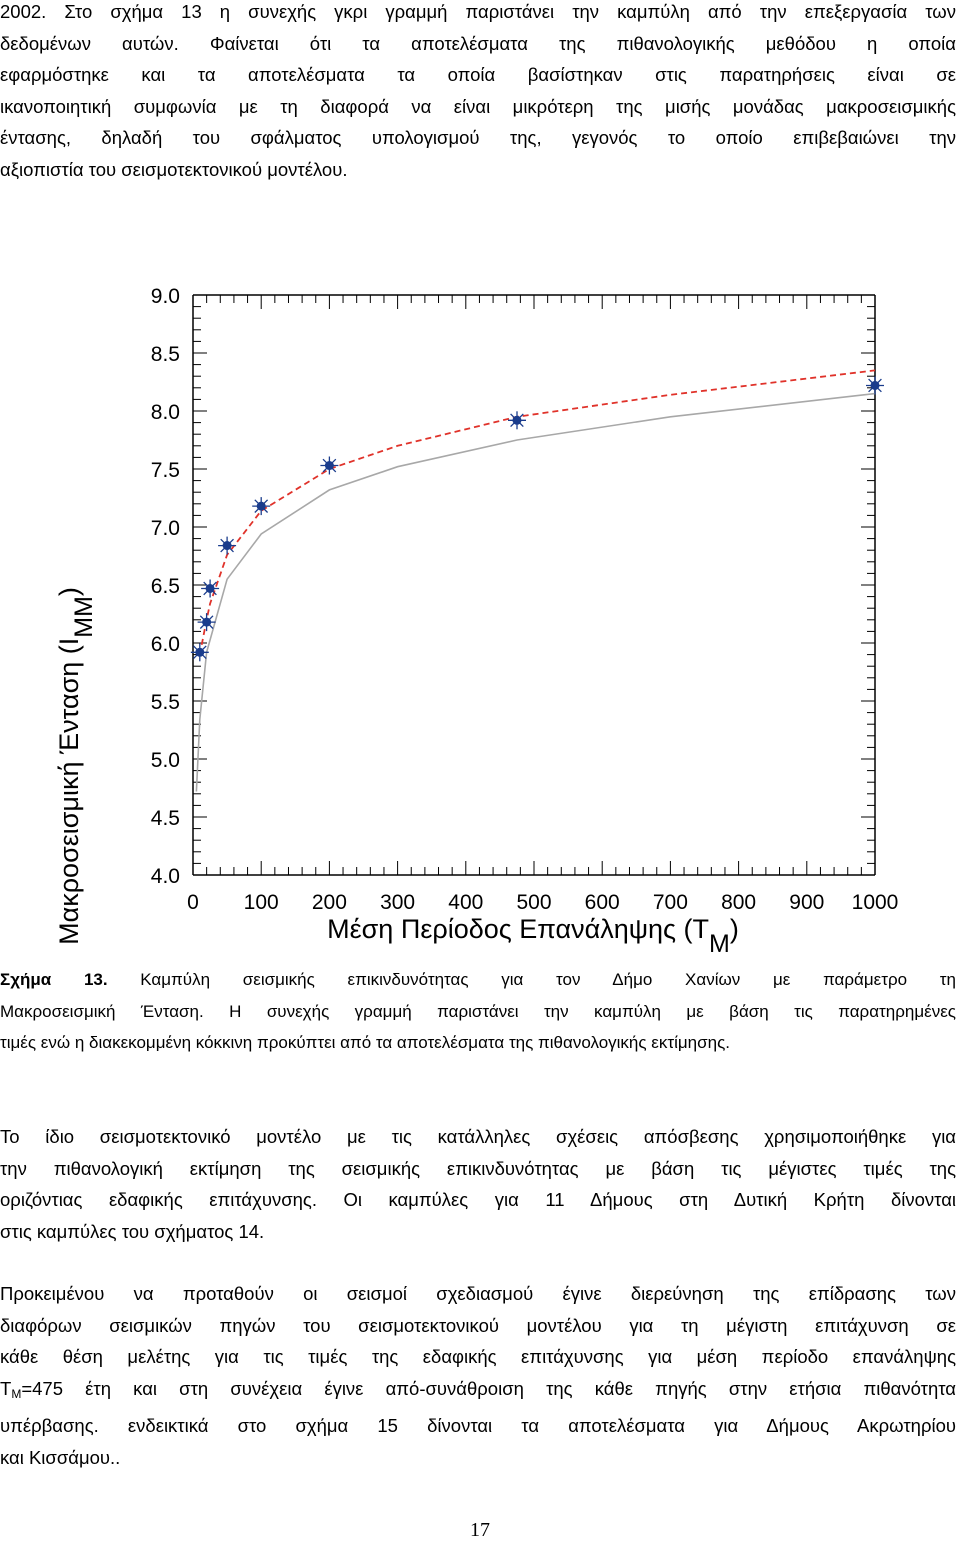  What do you see at coordinates (60, 1457) in the screenshot?
I see `text-line: και Κισσάμου..` at bounding box center [60, 1457].